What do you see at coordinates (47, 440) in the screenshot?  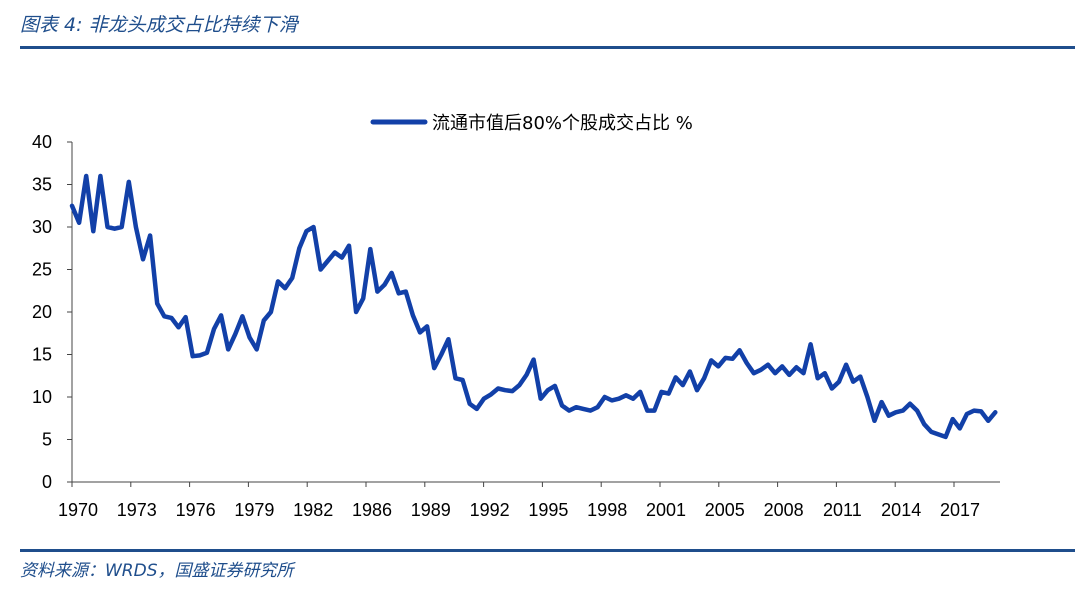 I see `y-tick-label: 5` at bounding box center [47, 440].